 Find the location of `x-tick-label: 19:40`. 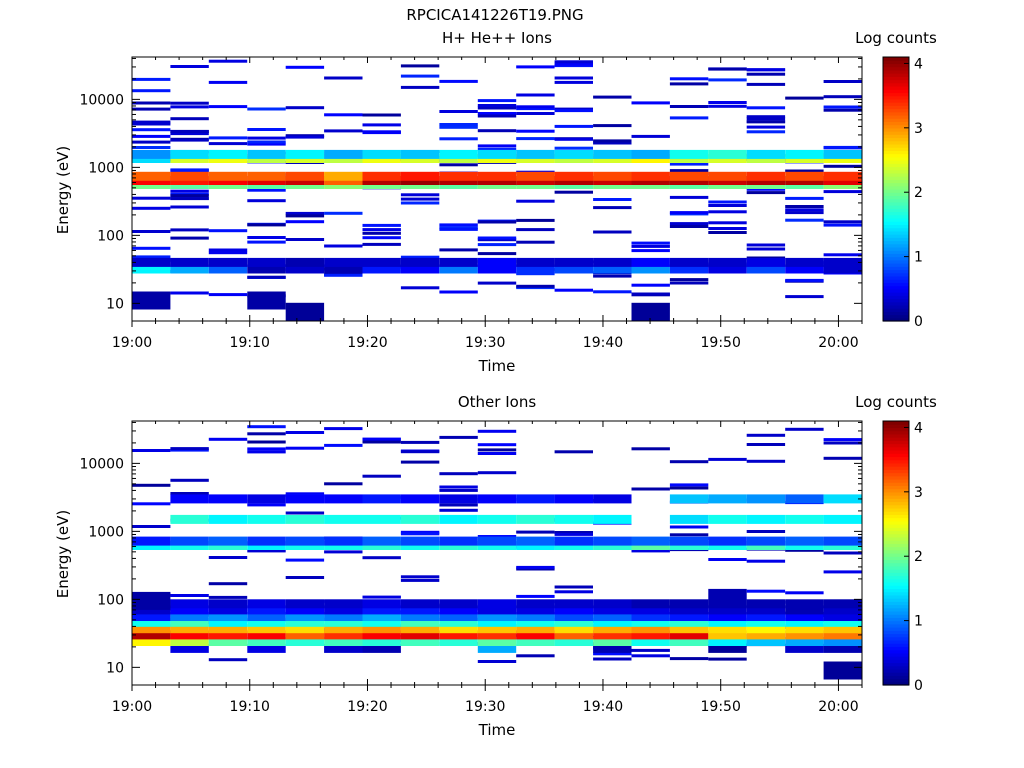

x-tick-label: 19:40 is located at coordinates (603, 707).